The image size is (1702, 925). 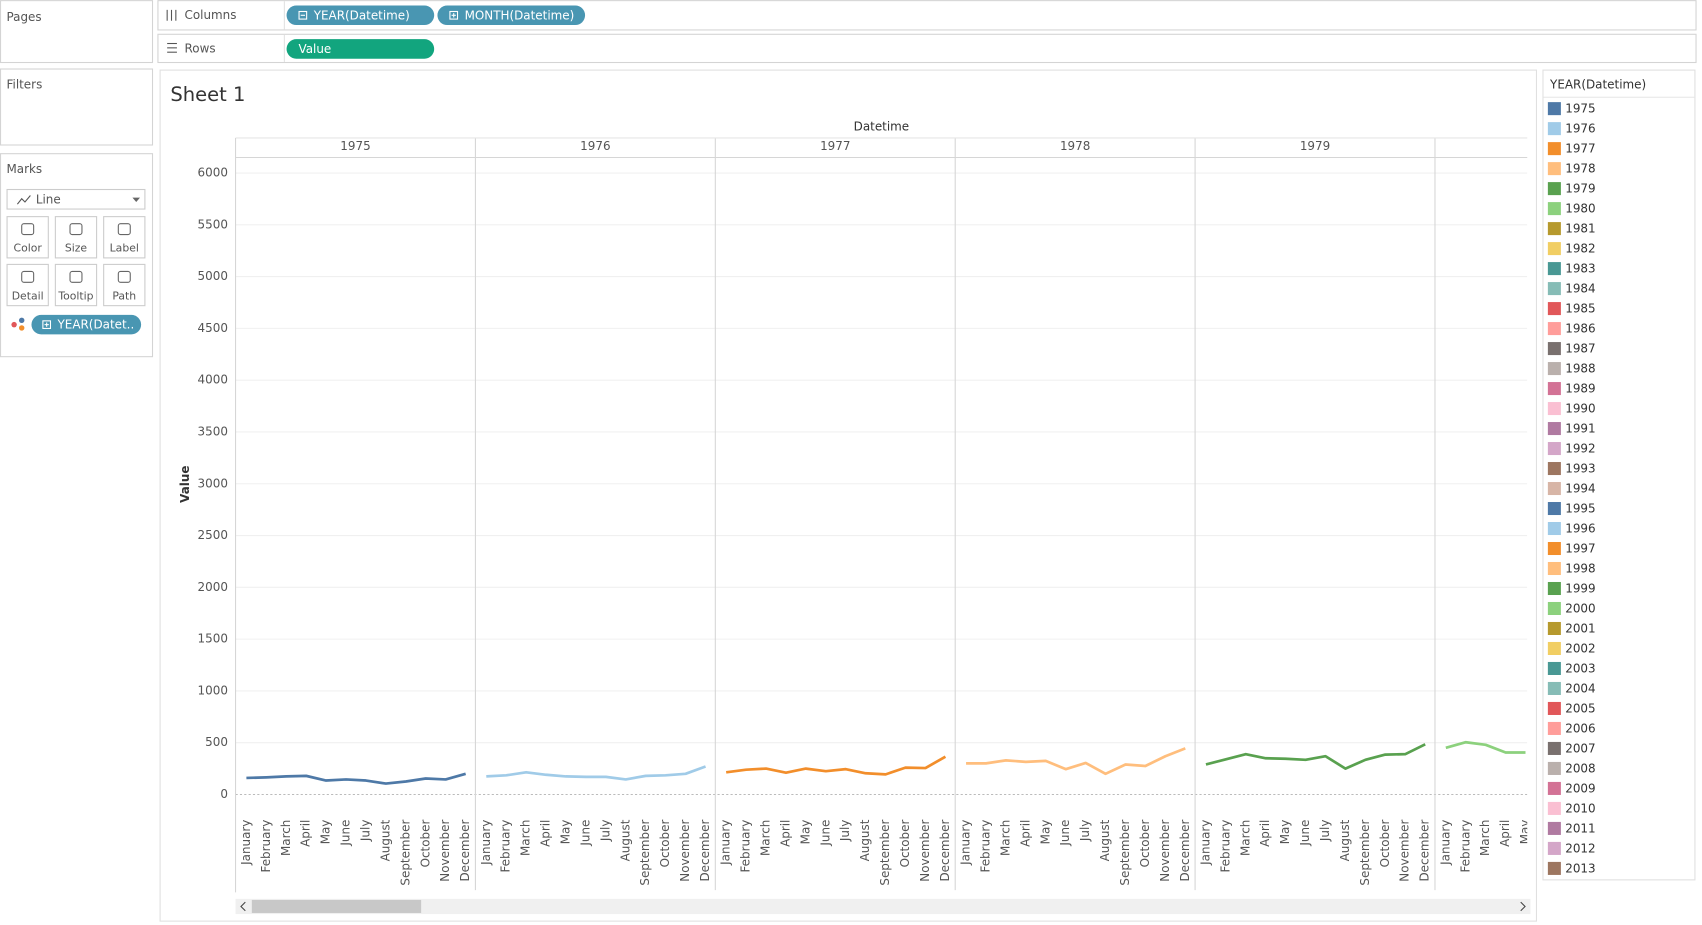 What do you see at coordinates (326, 832) in the screenshot?
I see `x-tick-label: May` at bounding box center [326, 832].